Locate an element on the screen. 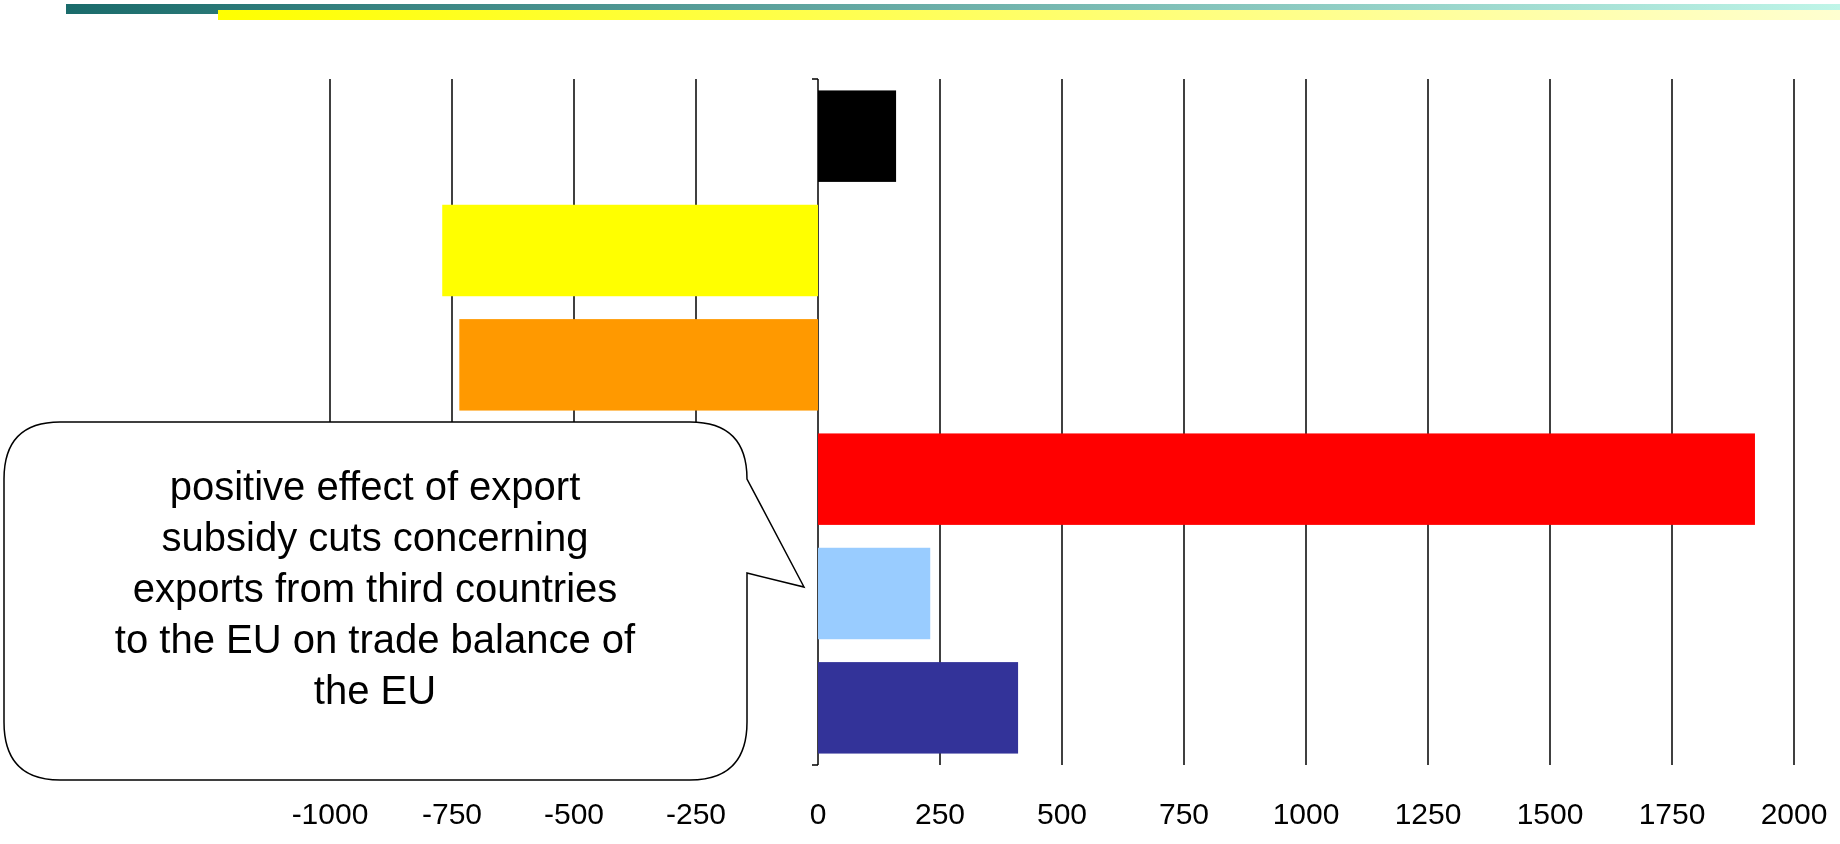 The width and height of the screenshot is (1840, 844). x-tick-label: 1000 is located at coordinates (1306, 813).